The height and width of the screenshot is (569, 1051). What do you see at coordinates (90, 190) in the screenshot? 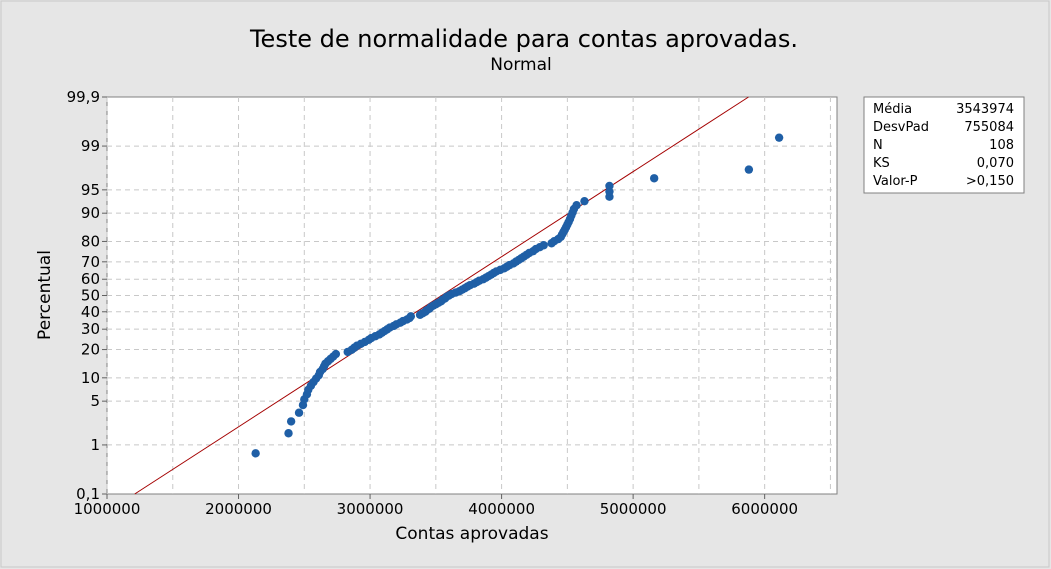
I see `y-tick-label: 95` at bounding box center [90, 190].